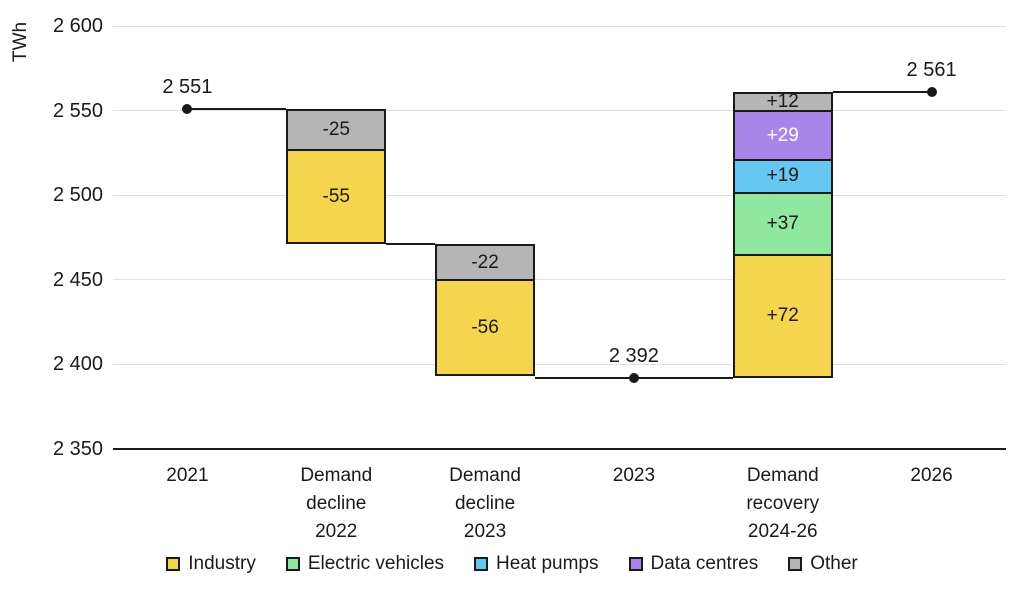 This screenshot has height=590, width=1024. Describe the element at coordinates (77, 279) in the screenshot. I see `y-tick-label: 2 450` at that location.